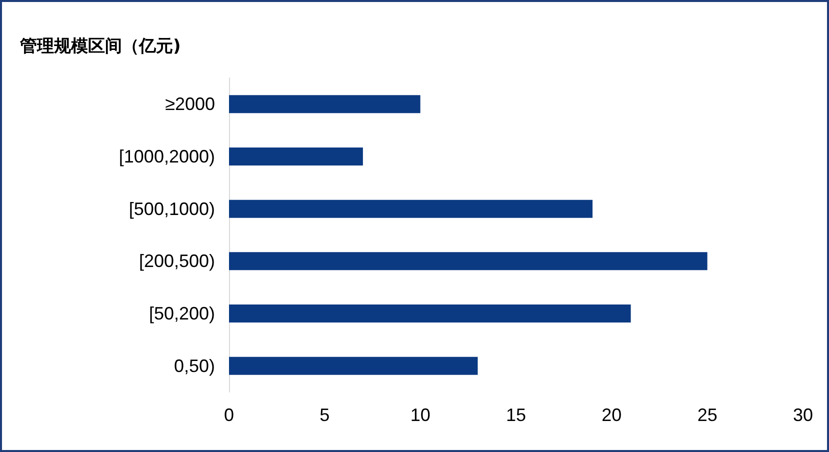 The height and width of the screenshot is (452, 829). What do you see at coordinates (100, 46) in the screenshot?
I see `y-axis-title: 管理规模区间（亿元)` at bounding box center [100, 46].